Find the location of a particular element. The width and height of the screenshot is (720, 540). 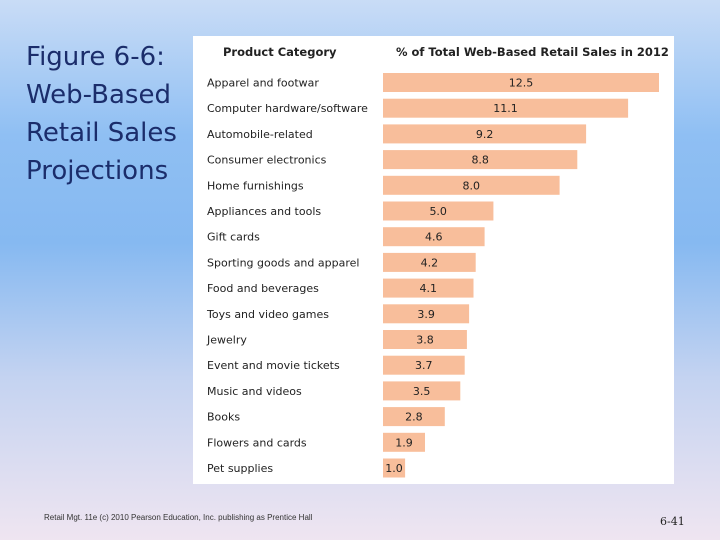

category-label: Flowers and cards is located at coordinates (257, 442).